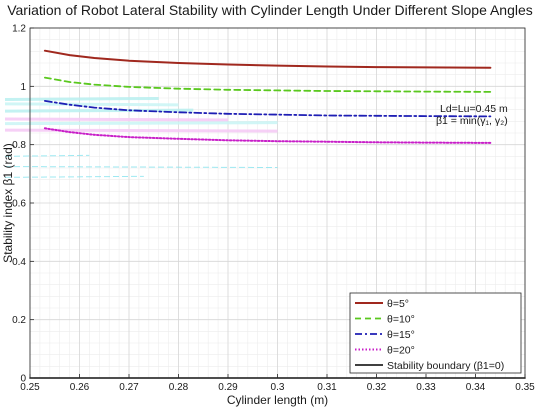 This screenshot has width=550, height=417. Describe the element at coordinates (23, 87) in the screenshot. I see `y-tick-label: 1` at that location.